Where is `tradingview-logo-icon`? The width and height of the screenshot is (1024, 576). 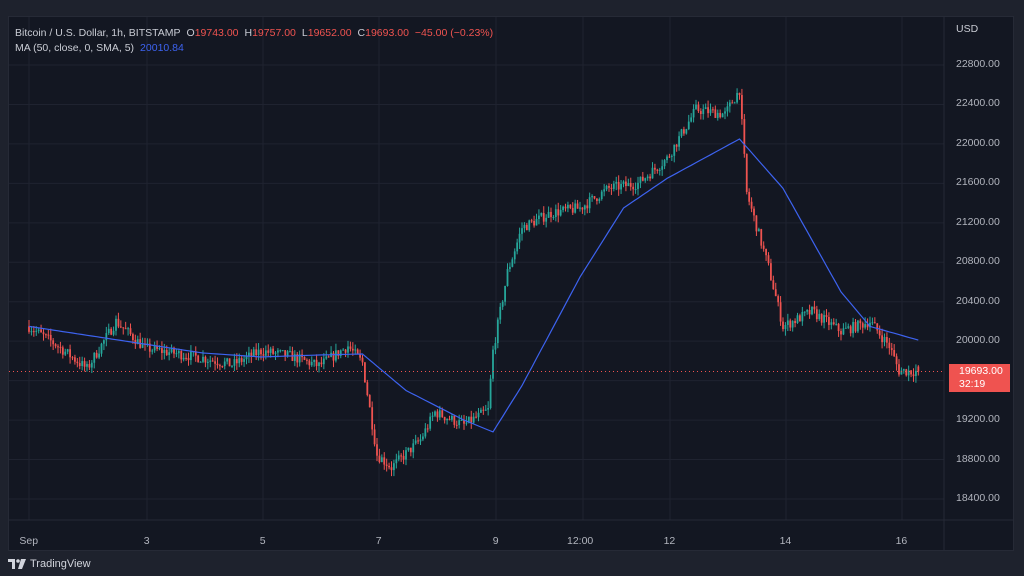 tradingview-logo-icon is located at coordinates (17, 564).